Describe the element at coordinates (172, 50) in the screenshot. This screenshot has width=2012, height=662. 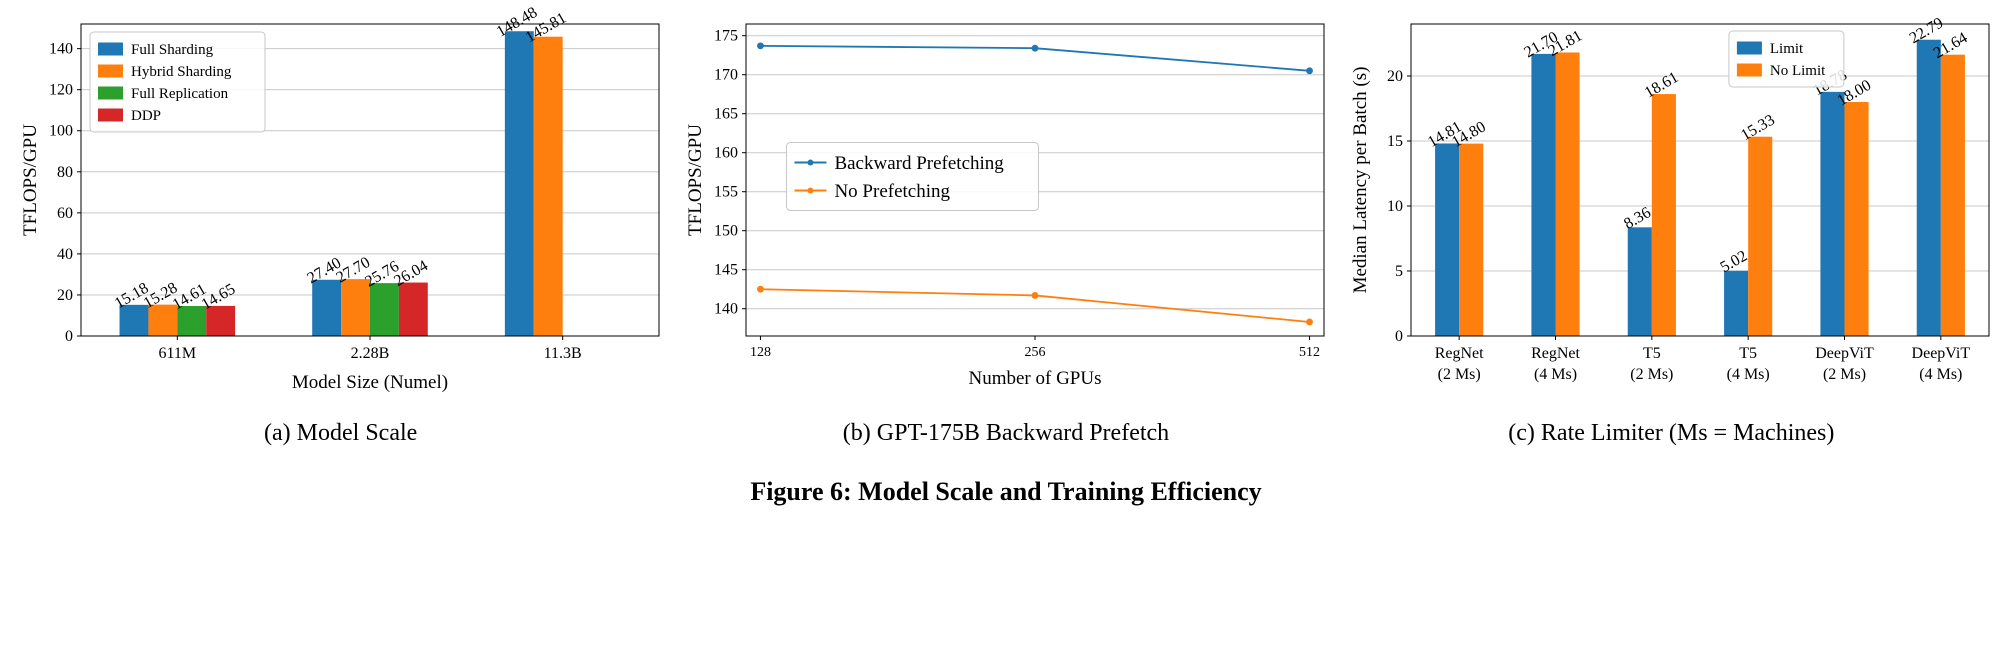
I see `legend-label: Full Sharding` at that location.